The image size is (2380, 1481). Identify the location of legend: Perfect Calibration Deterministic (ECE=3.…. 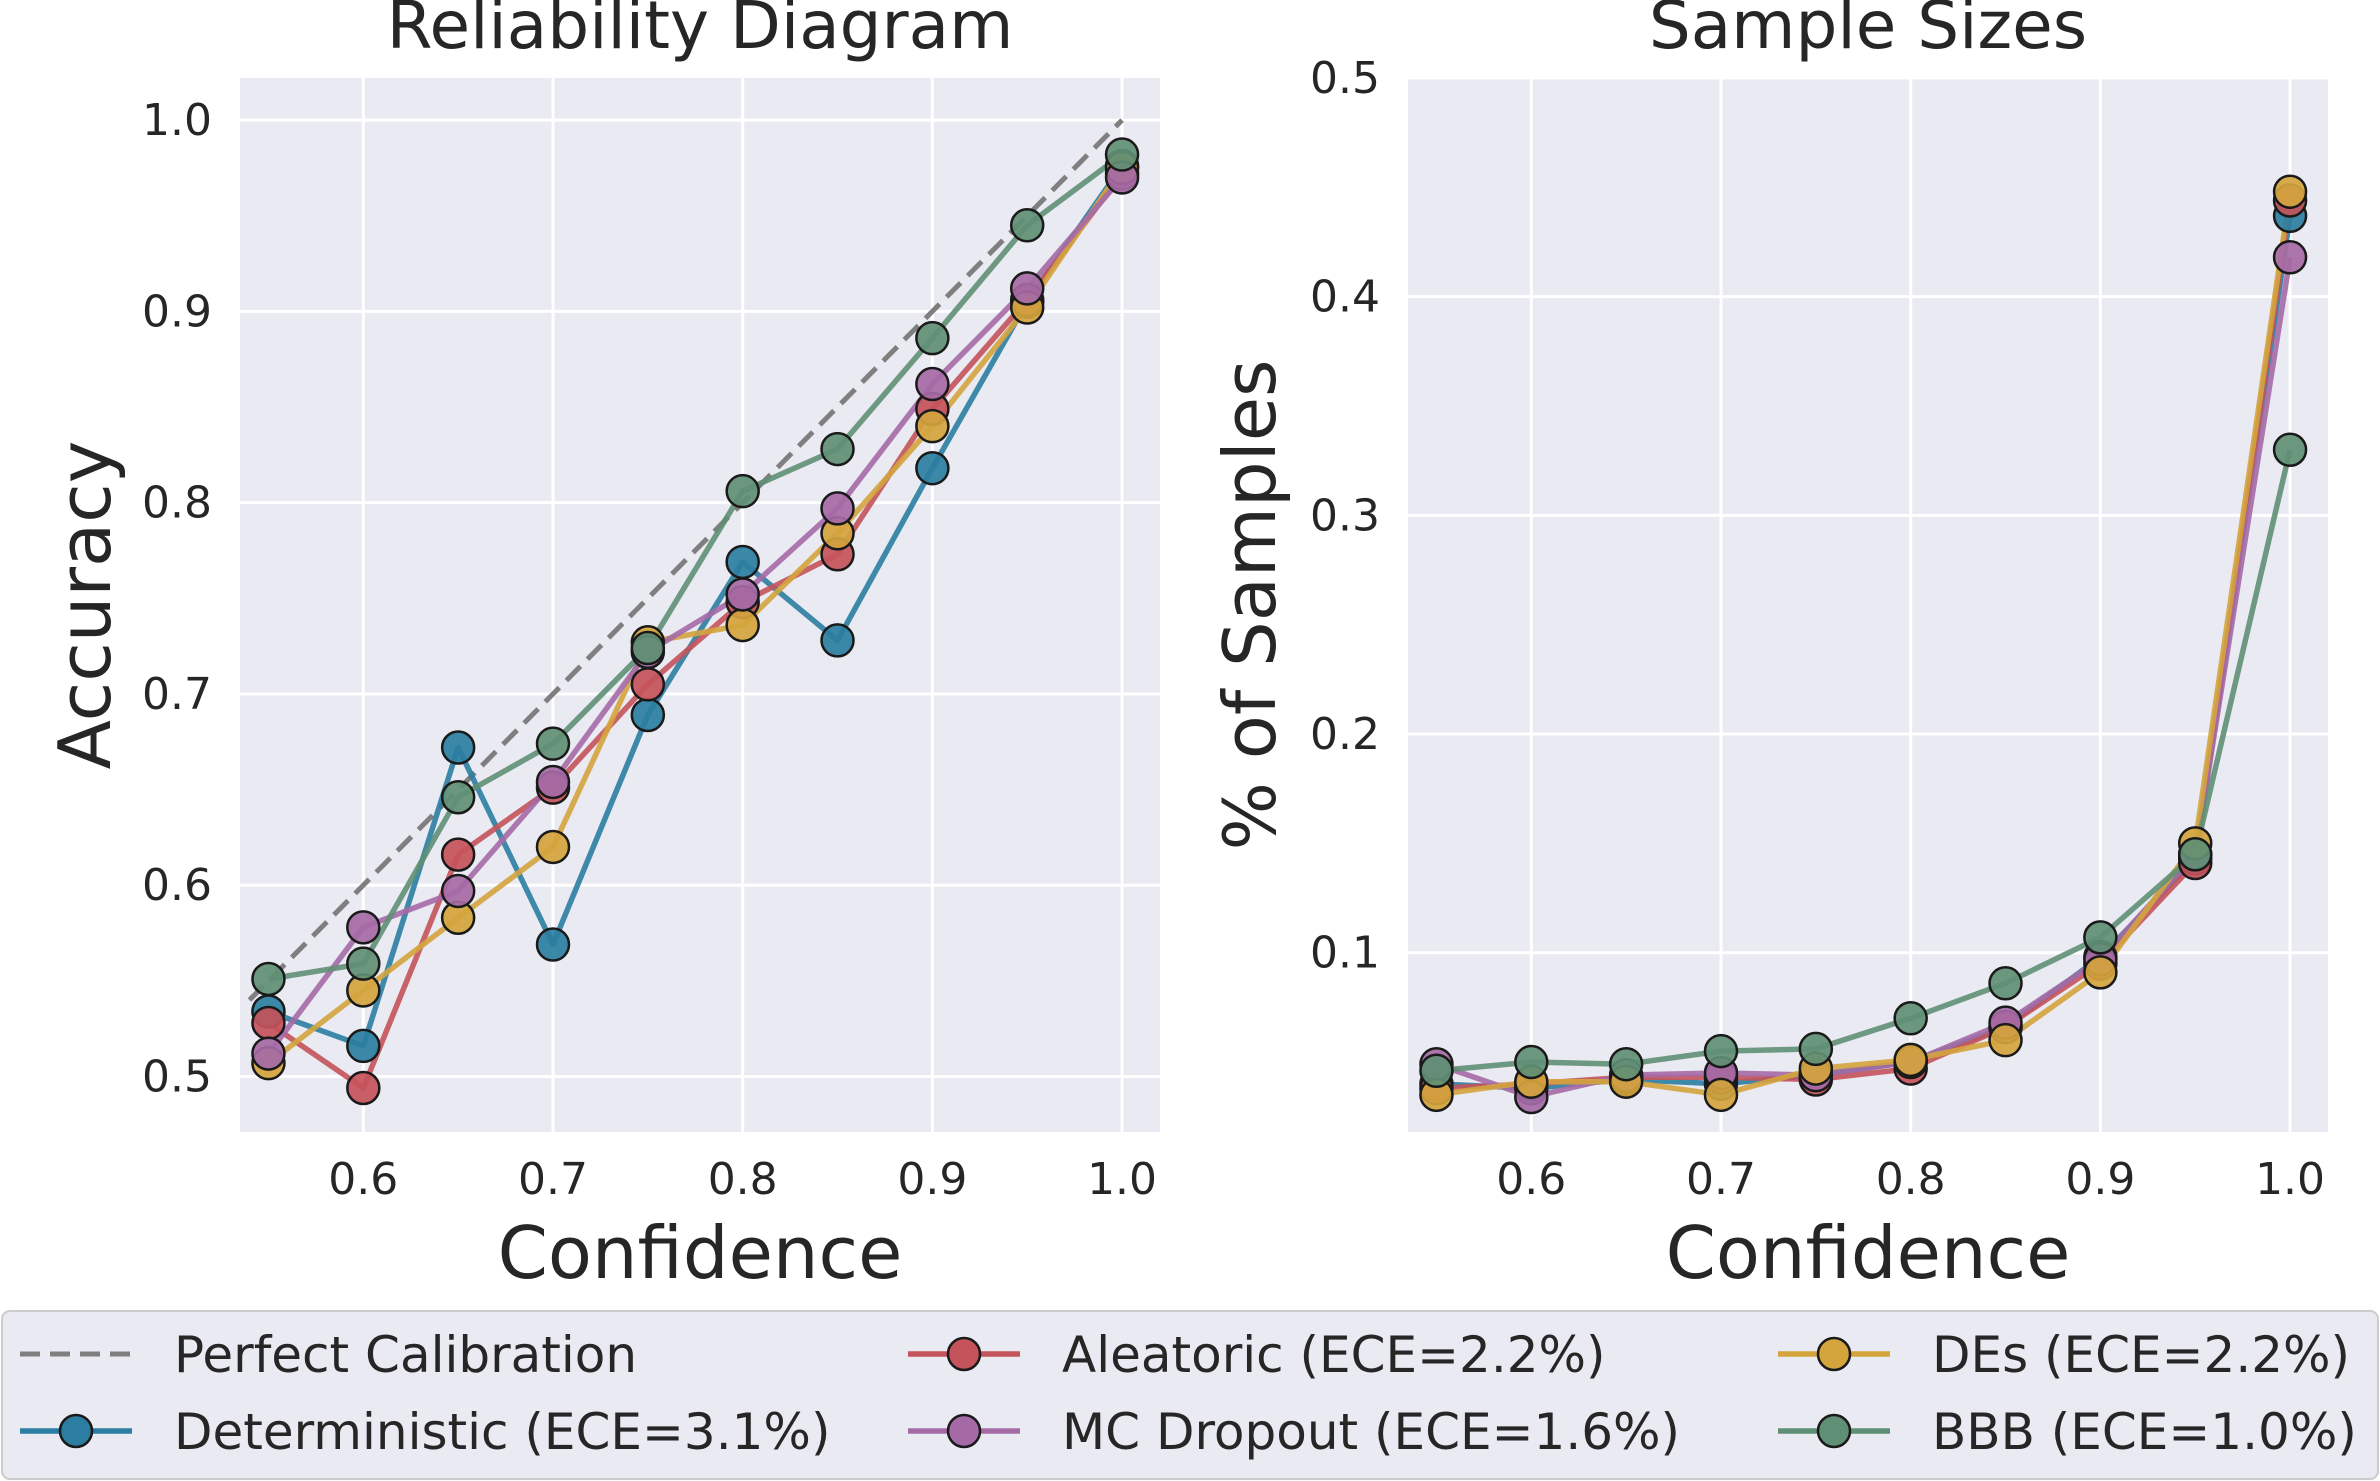
(1190, 1395).